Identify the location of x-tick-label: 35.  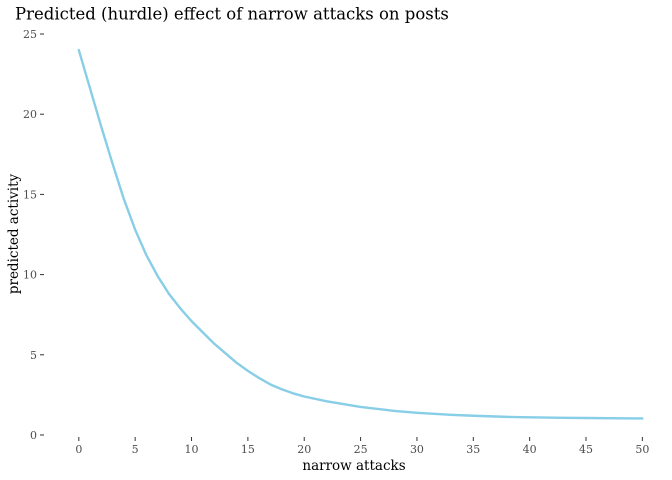
(473, 449).